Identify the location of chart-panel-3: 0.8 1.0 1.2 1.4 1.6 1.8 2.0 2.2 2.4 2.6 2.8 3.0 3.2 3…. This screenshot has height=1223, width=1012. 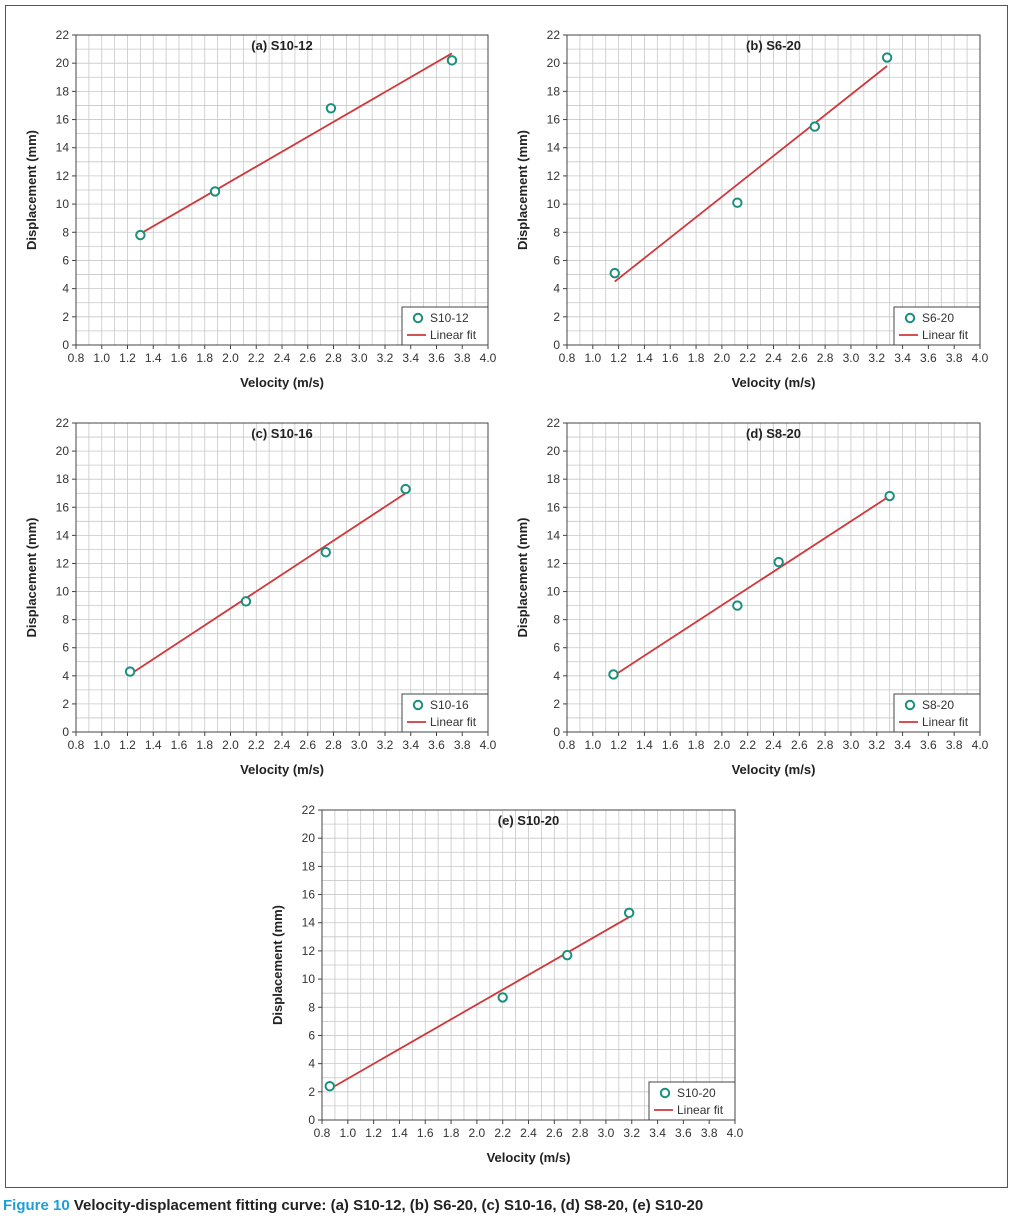
(260, 596).